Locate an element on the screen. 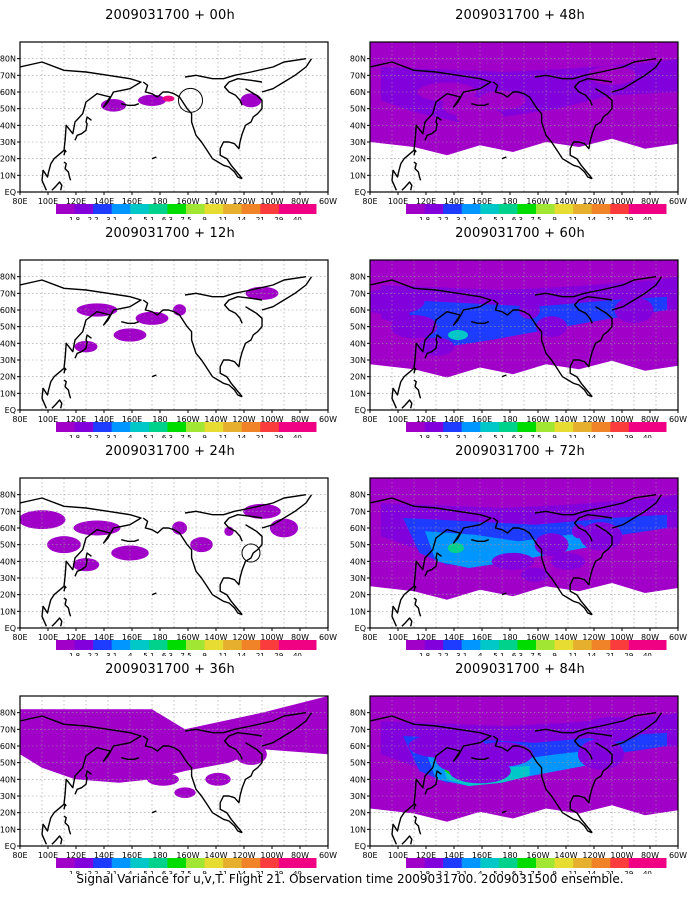 Image resolution: width=700 pixels, height=900 pixels. colorbar-label: 4 is located at coordinates (130, 654).